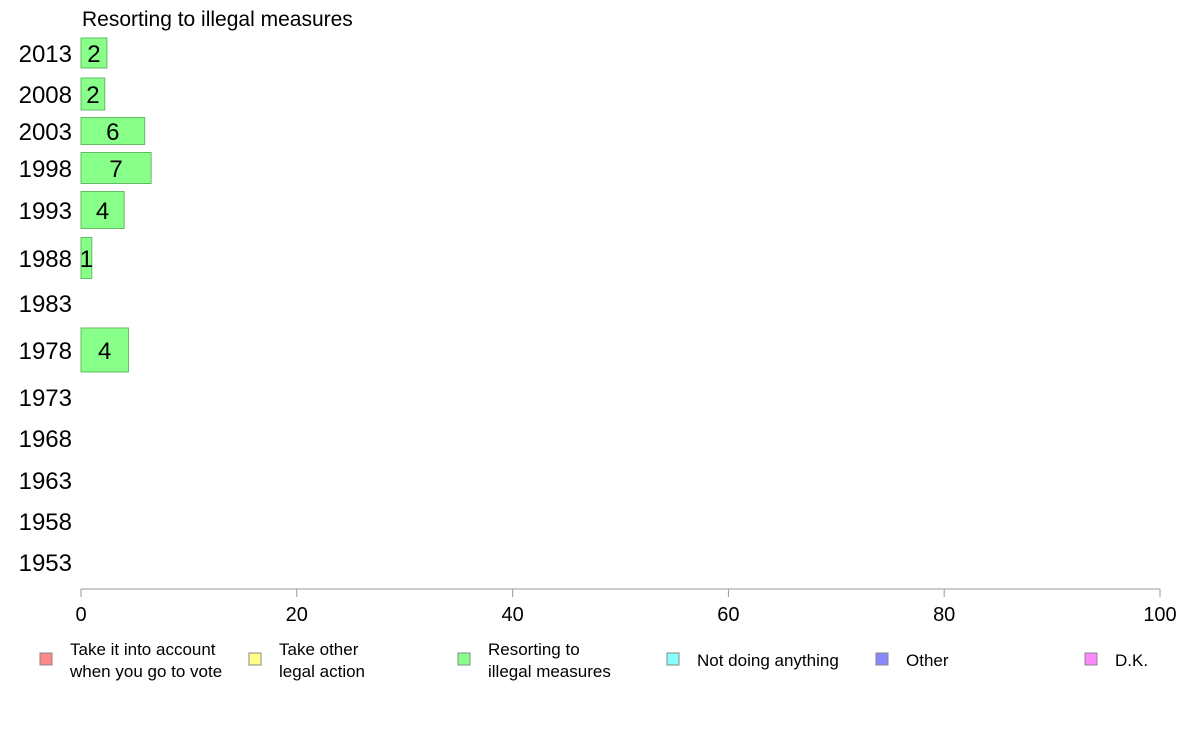 The height and width of the screenshot is (736, 1188). I want to click on bar-label-2008: 2, so click(92, 95).